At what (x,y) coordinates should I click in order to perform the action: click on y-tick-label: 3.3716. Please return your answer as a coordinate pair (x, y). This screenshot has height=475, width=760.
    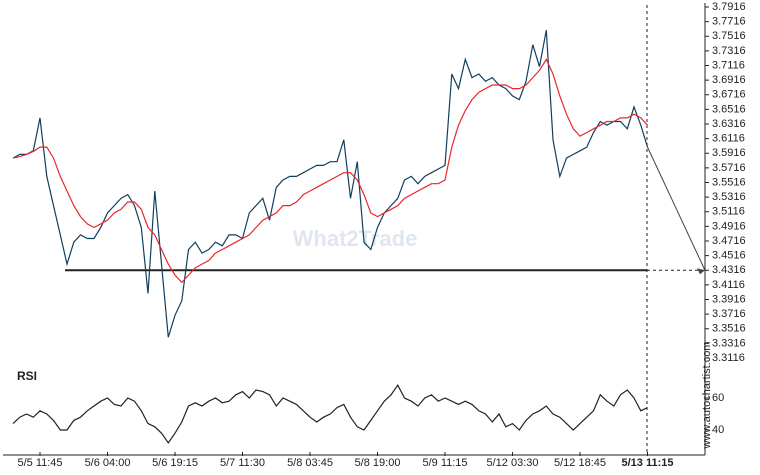
    Looking at the image, I should click on (729, 314).